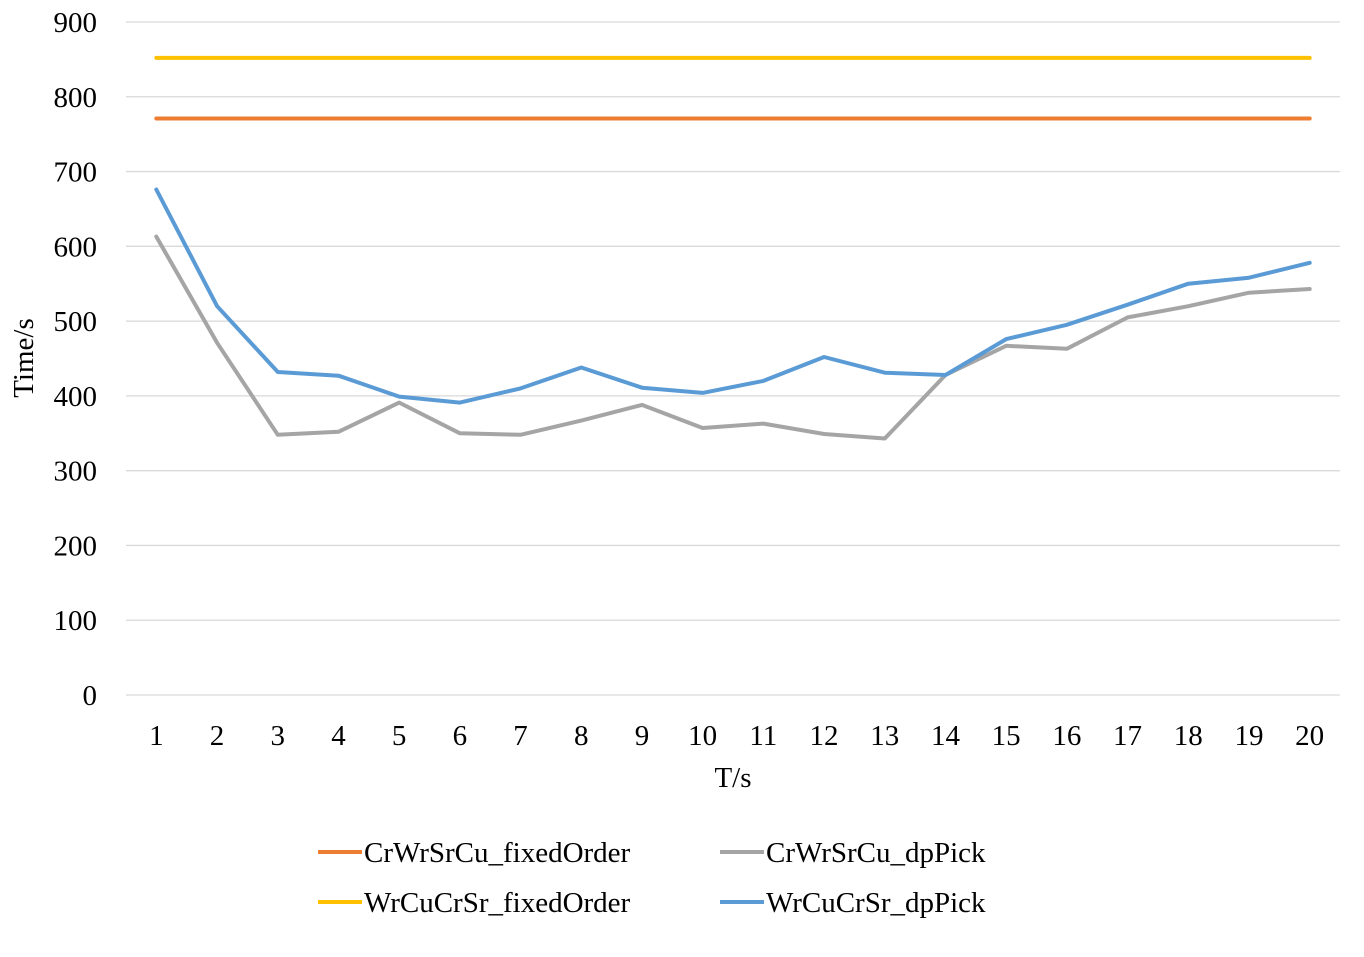 The height and width of the screenshot is (957, 1364). What do you see at coordinates (90, 696) in the screenshot?
I see `y-tick-label: 0` at bounding box center [90, 696].